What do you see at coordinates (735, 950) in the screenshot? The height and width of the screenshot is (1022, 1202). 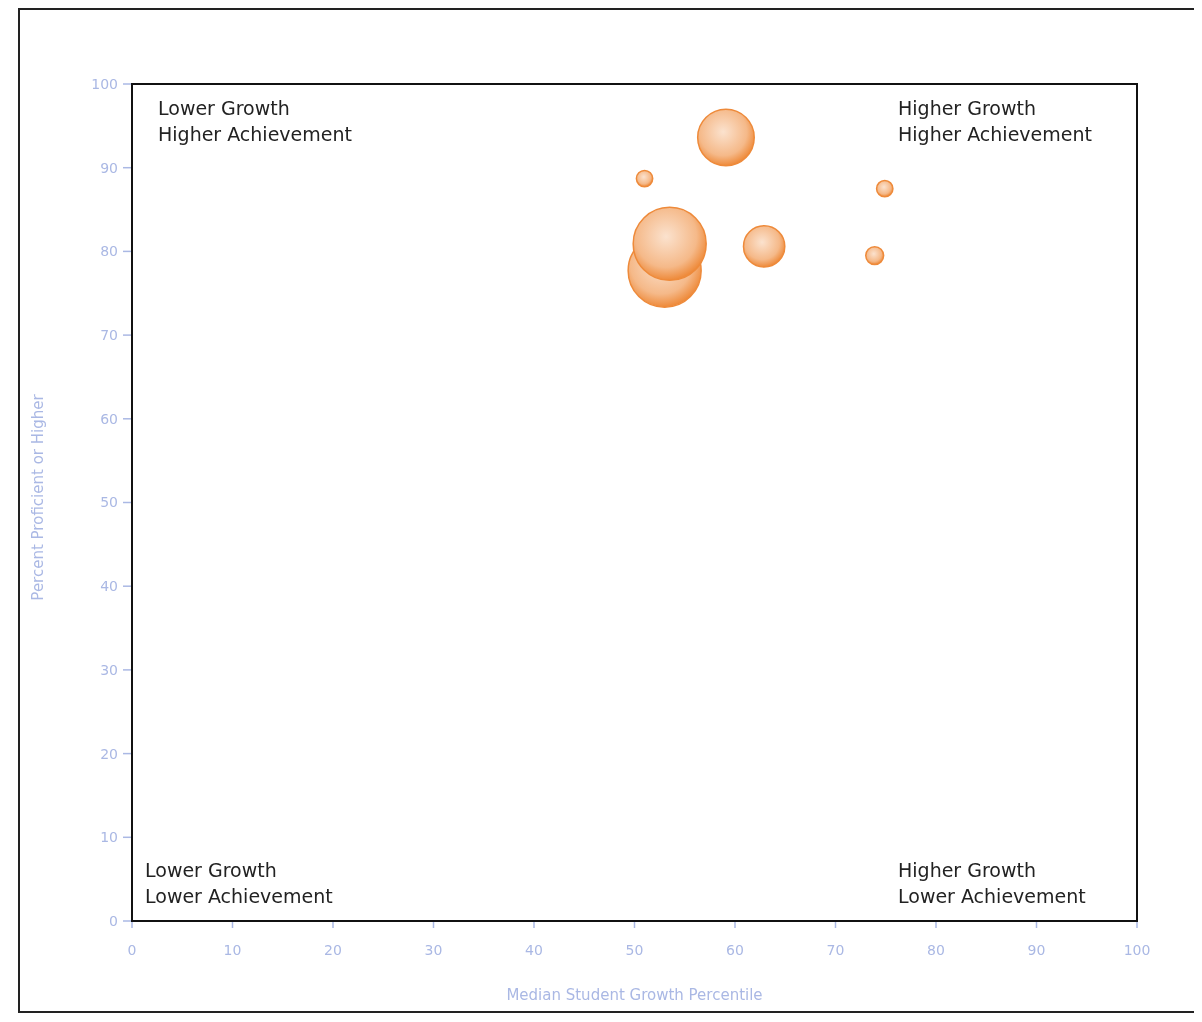 I see `x-tick-label: 60` at bounding box center [735, 950].